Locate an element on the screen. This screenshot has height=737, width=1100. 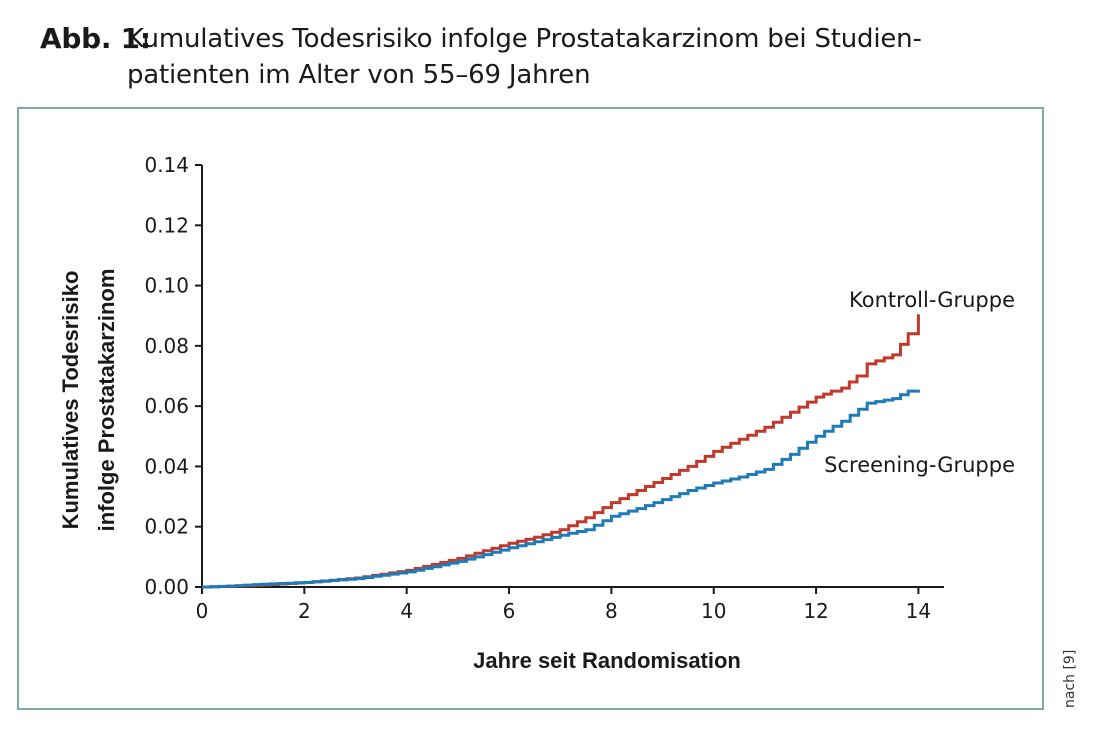
x-tick-label: 14 is located at coordinates (918, 611).